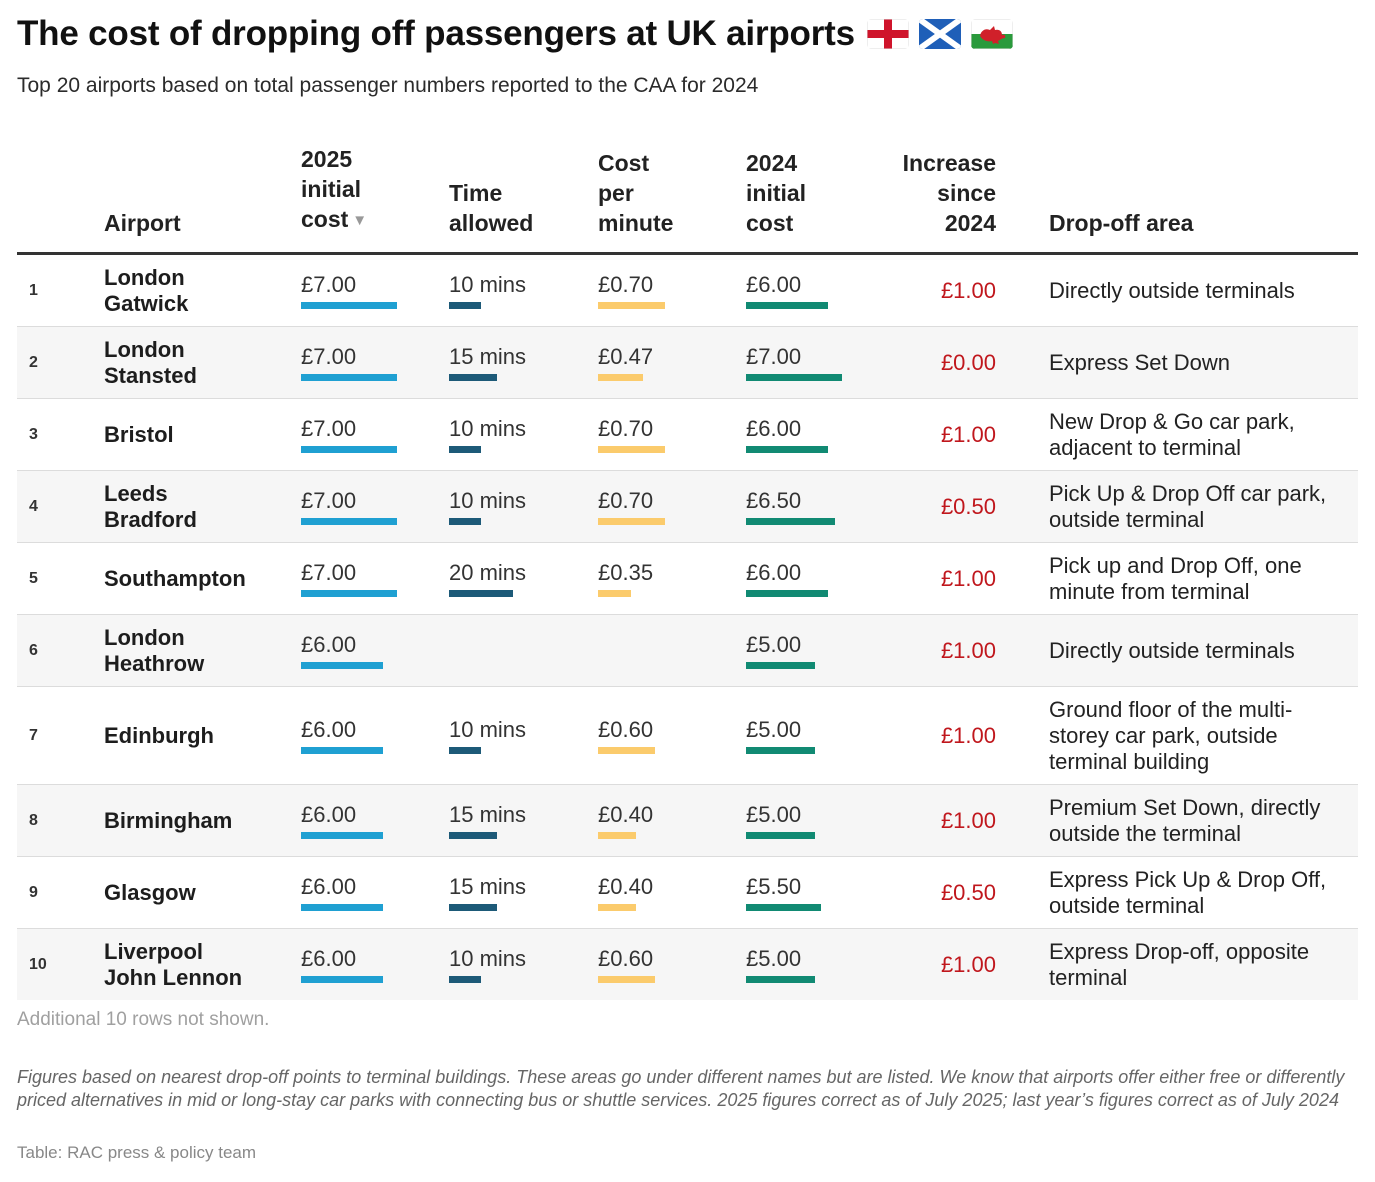  I want to click on airport-name-line: Glasgow, so click(150, 892).